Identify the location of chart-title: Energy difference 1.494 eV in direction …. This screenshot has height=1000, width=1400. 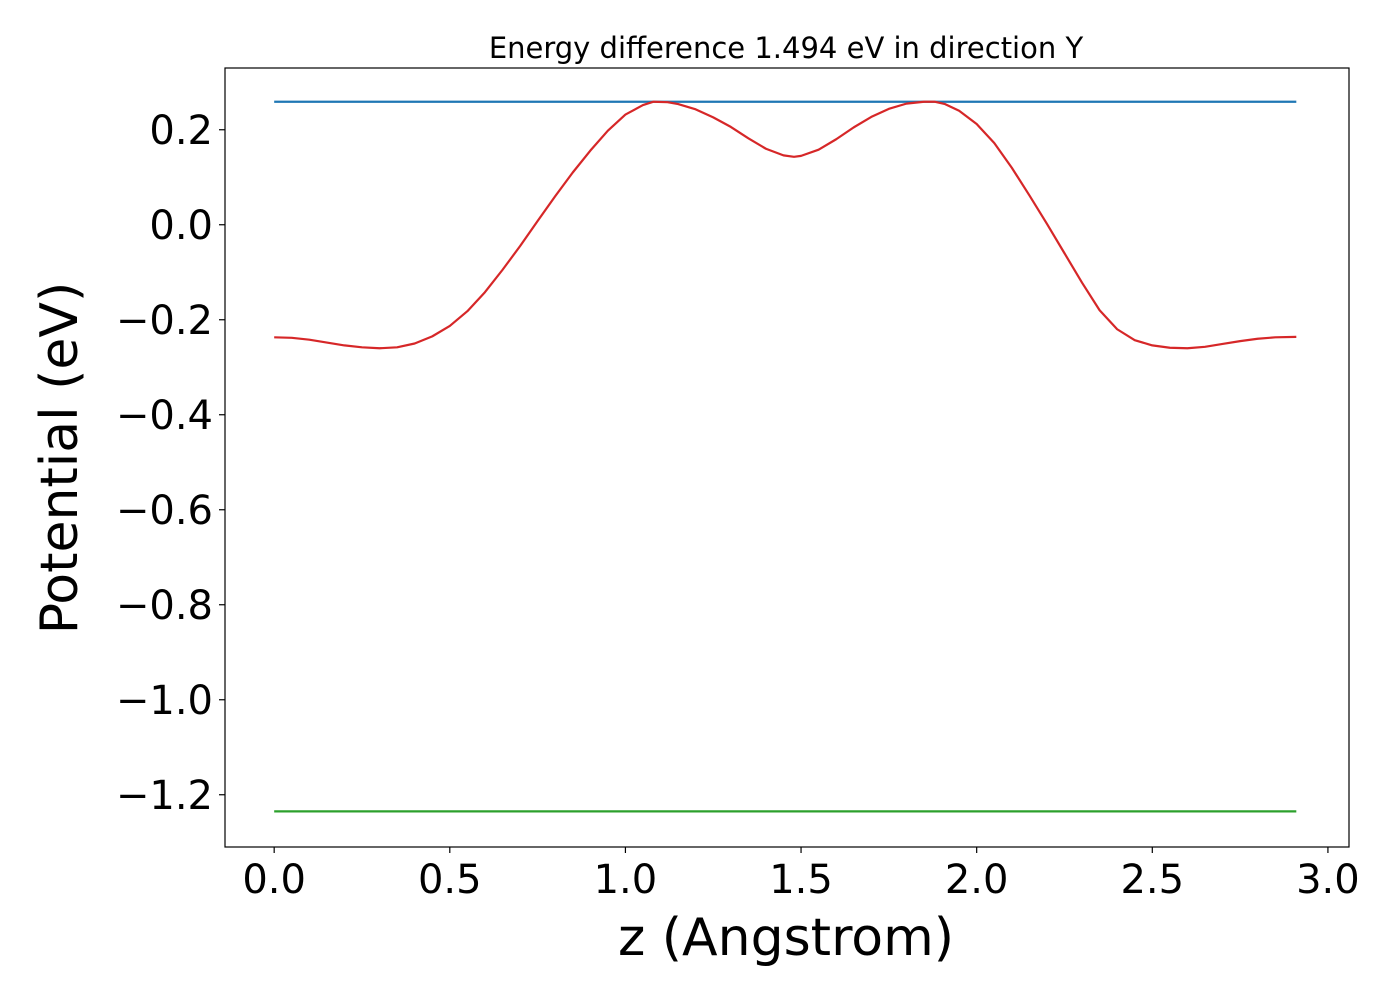
(786, 48).